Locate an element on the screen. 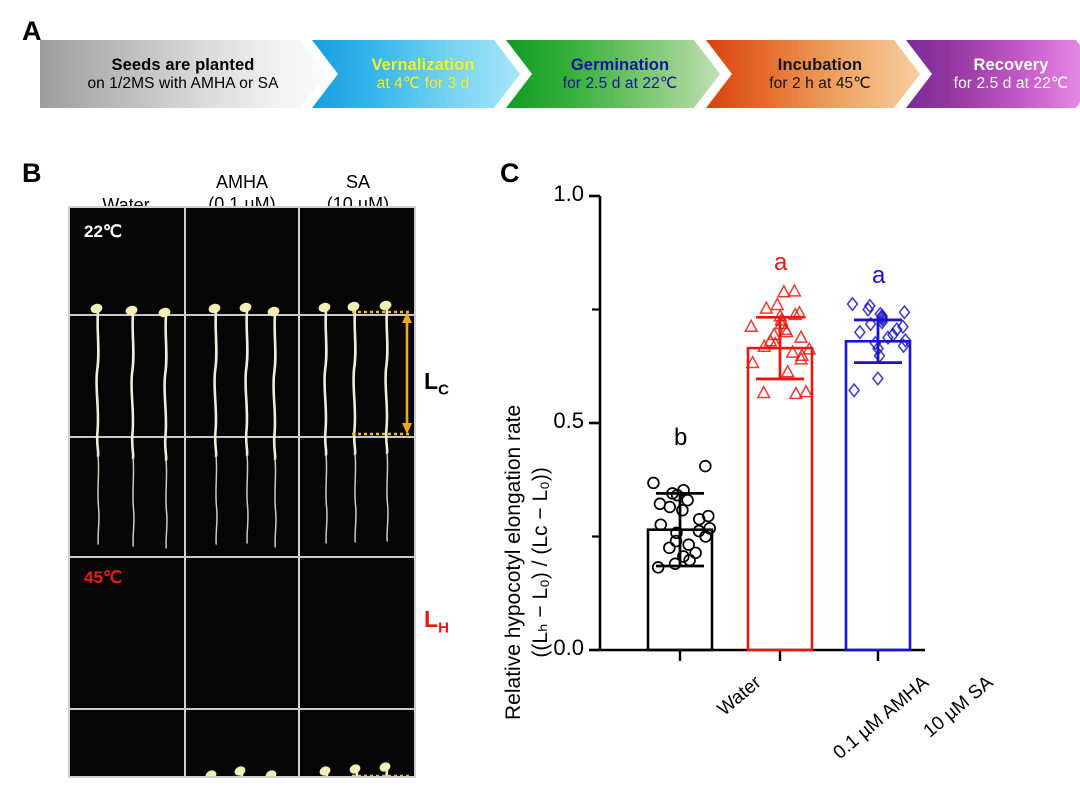  flow-step-incubation: Incubation for 2 h at 45℃ is located at coordinates (813, 74).